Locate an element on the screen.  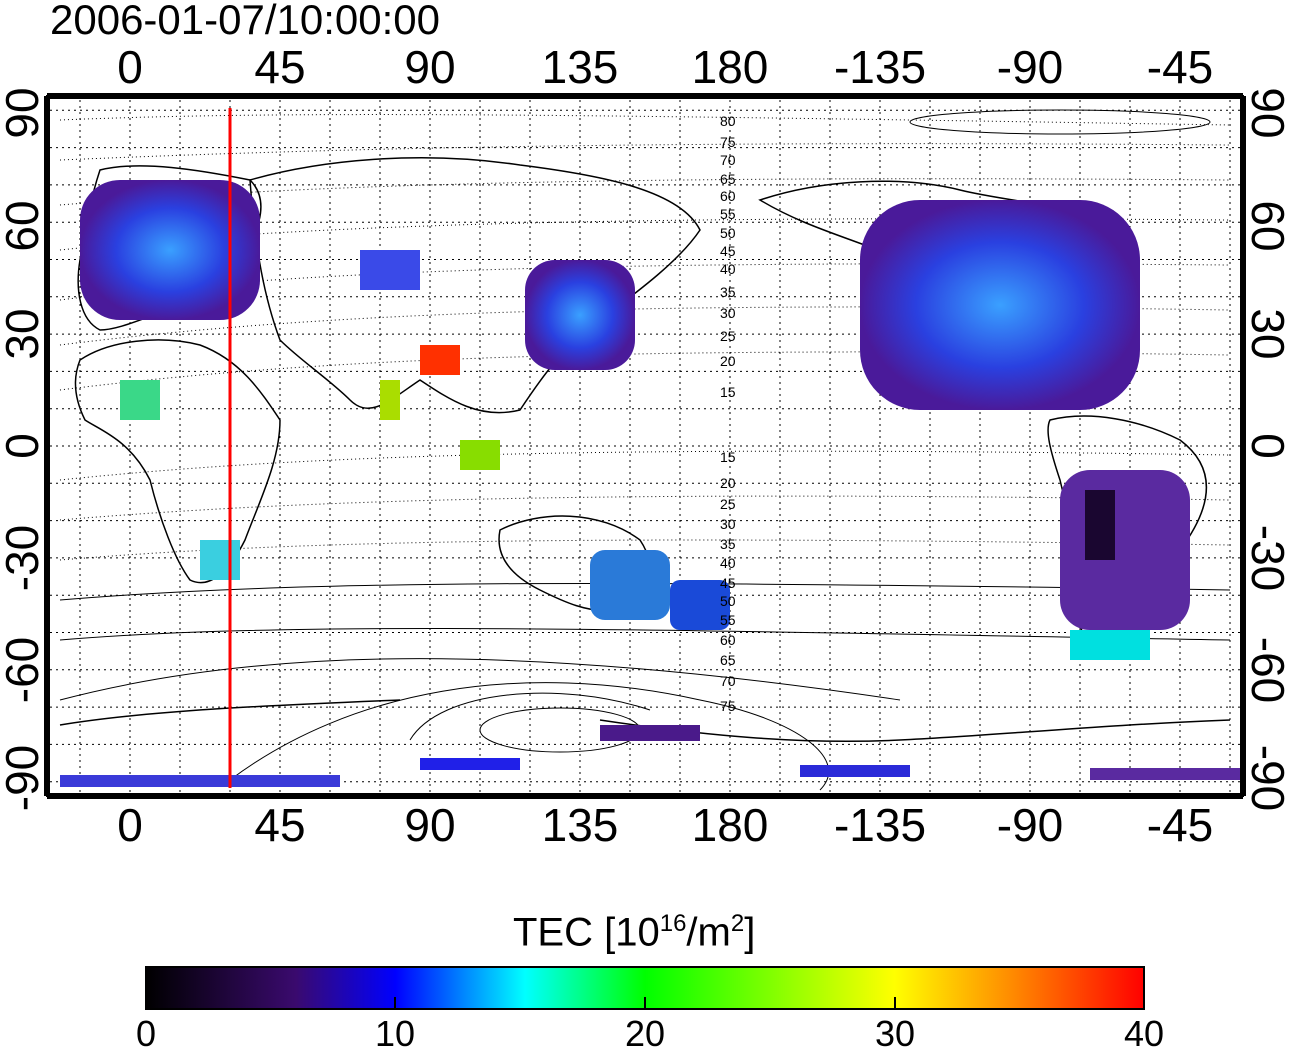
frame-bottom-bar is located at coordinates (645, 796).